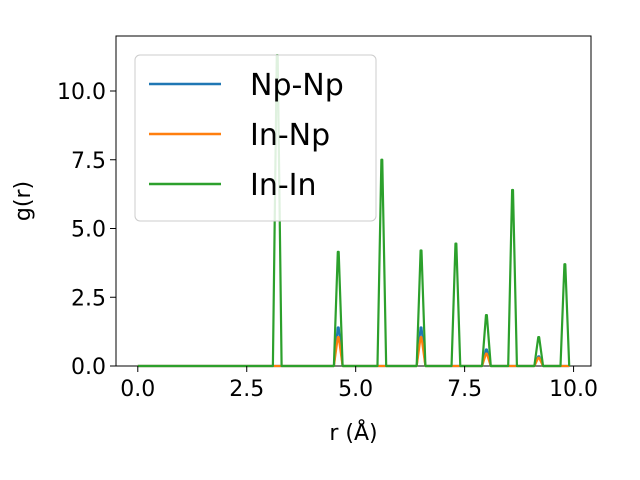 The width and height of the screenshot is (640, 480). Describe the element at coordinates (283, 185) in the screenshot. I see `legend-label: In-In` at that location.